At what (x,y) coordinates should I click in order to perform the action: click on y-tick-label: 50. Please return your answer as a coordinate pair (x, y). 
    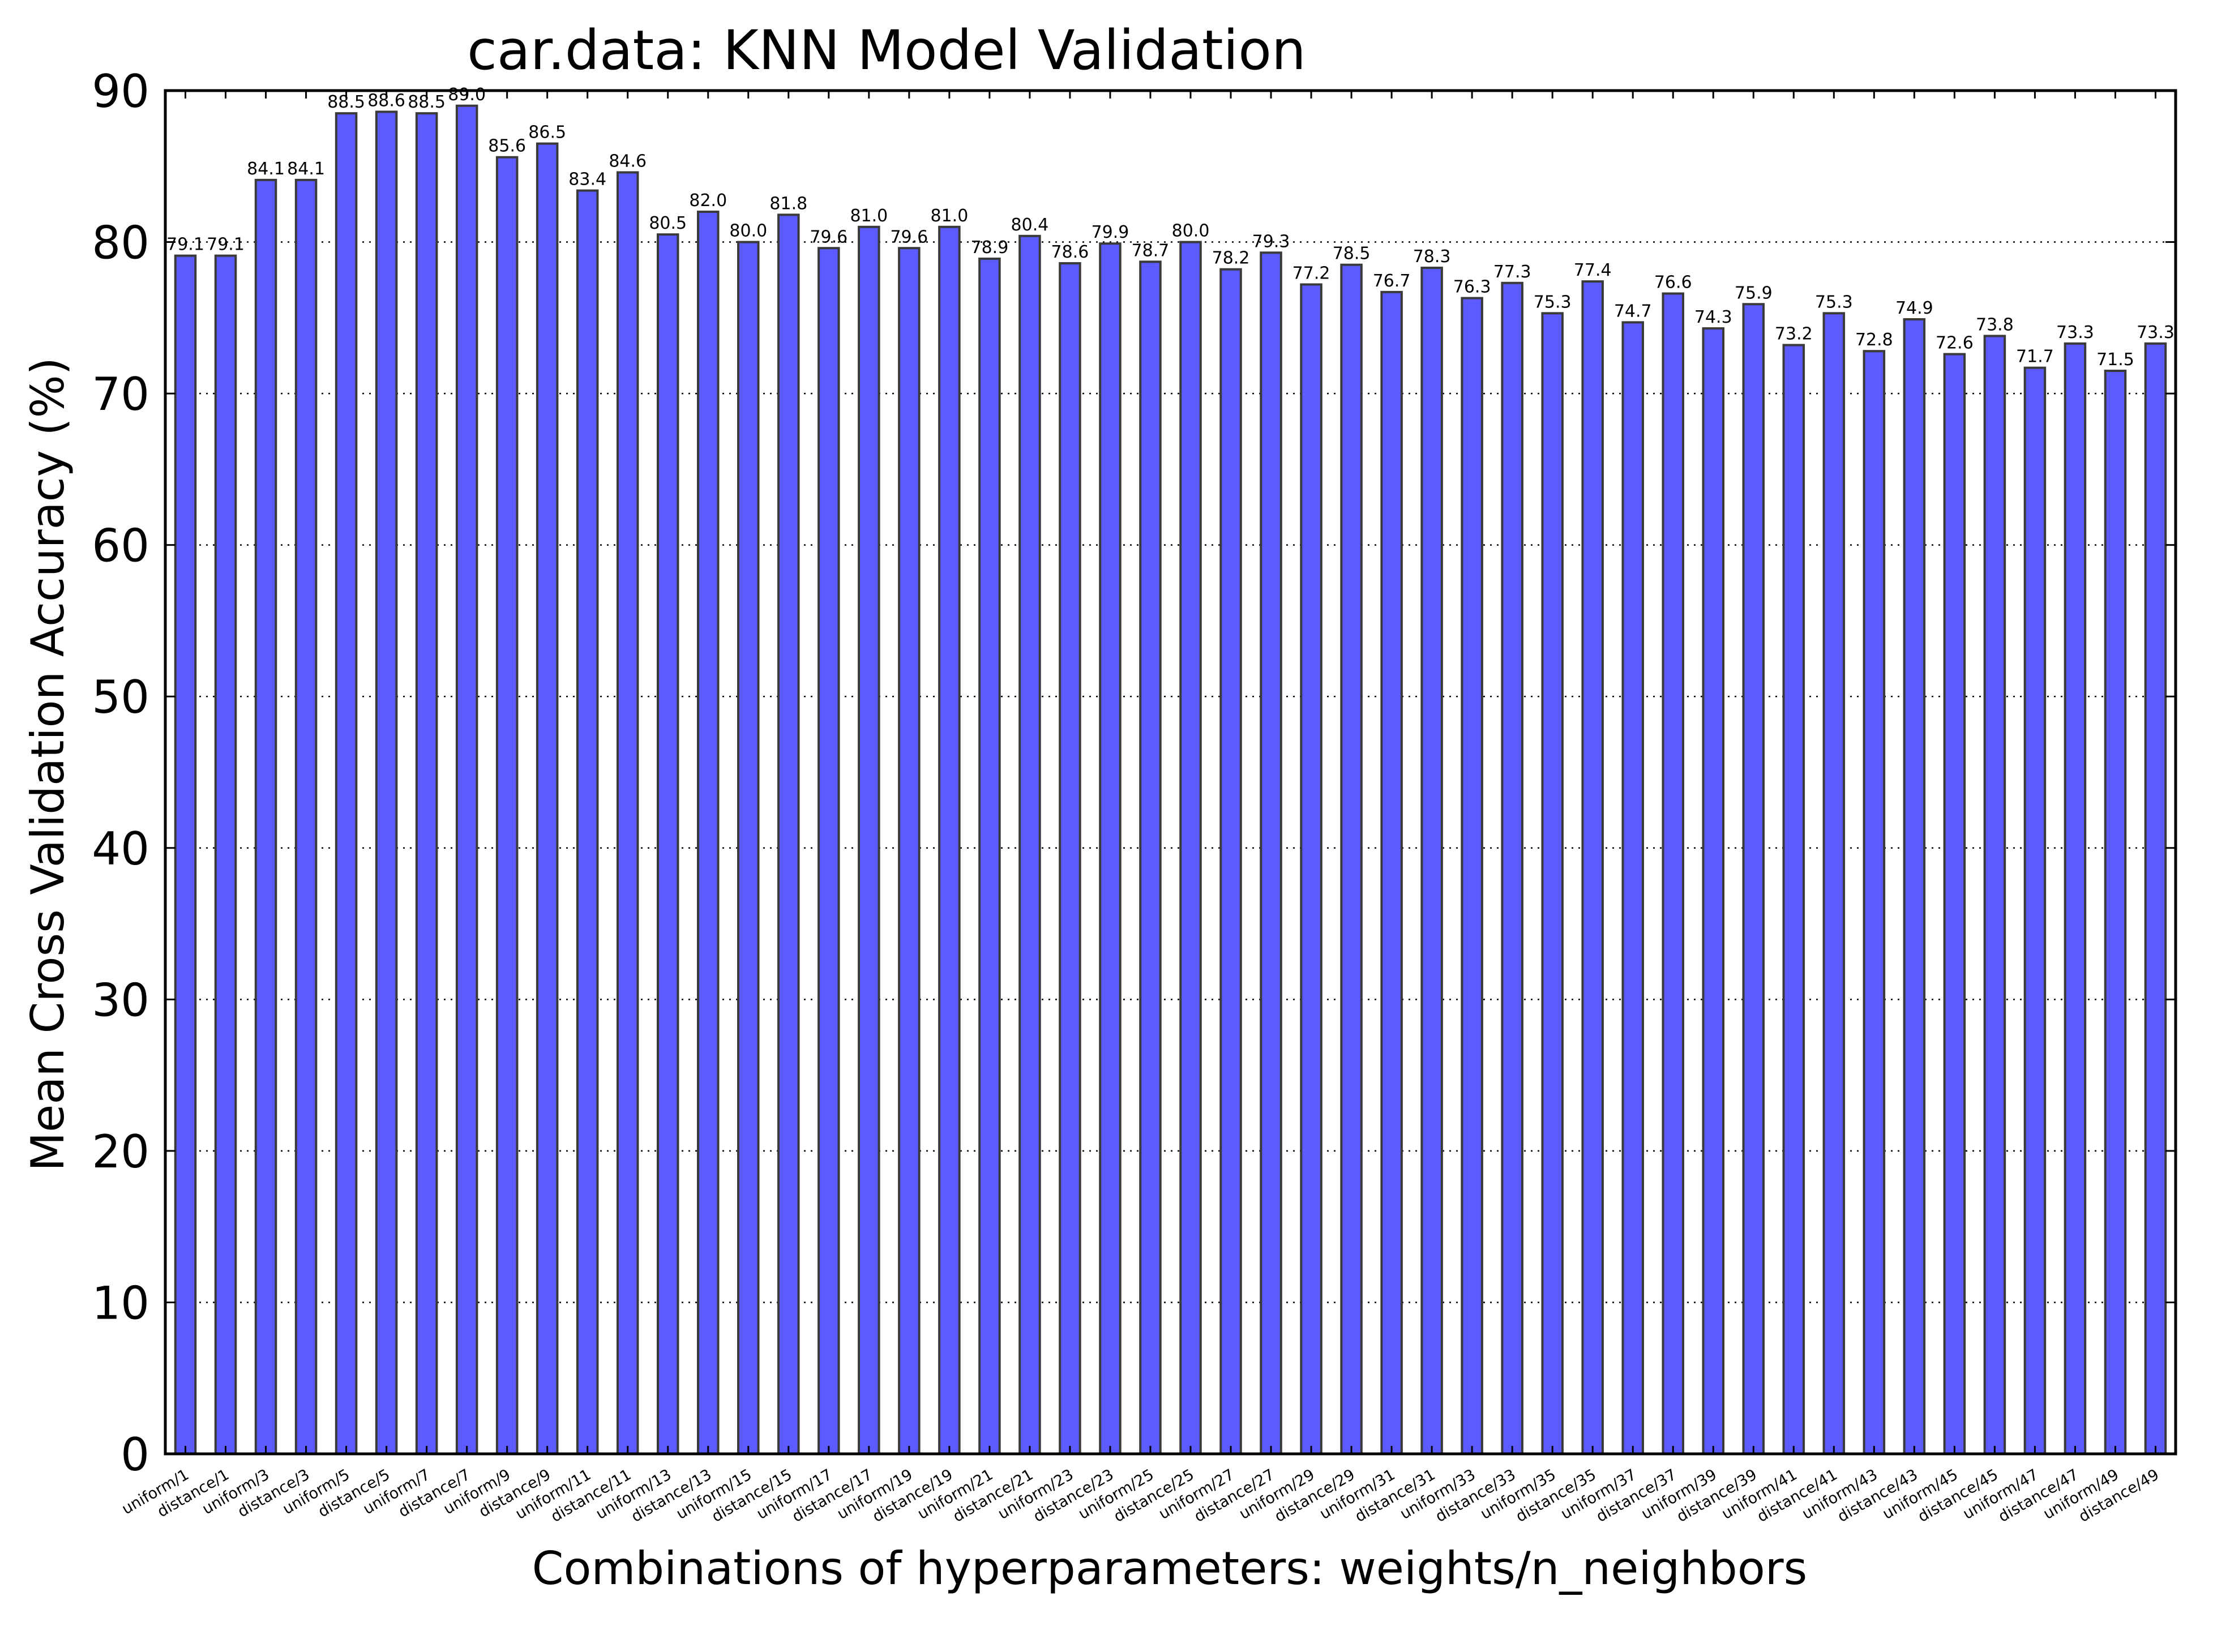
    Looking at the image, I should click on (120, 697).